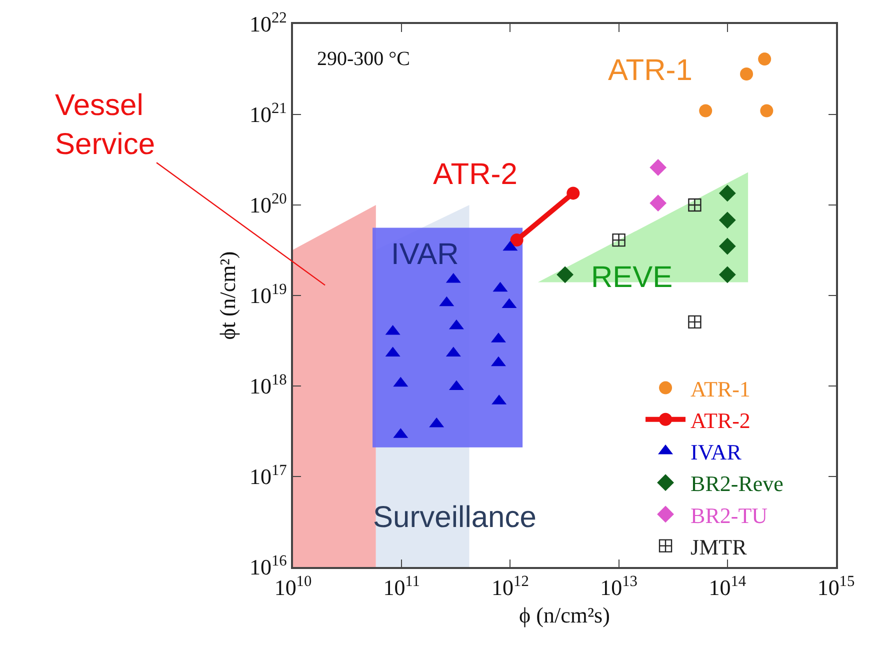 Image resolution: width=873 pixels, height=672 pixels. Describe the element at coordinates (425, 254) in the screenshot. I see `annotation: IVAR` at that location.